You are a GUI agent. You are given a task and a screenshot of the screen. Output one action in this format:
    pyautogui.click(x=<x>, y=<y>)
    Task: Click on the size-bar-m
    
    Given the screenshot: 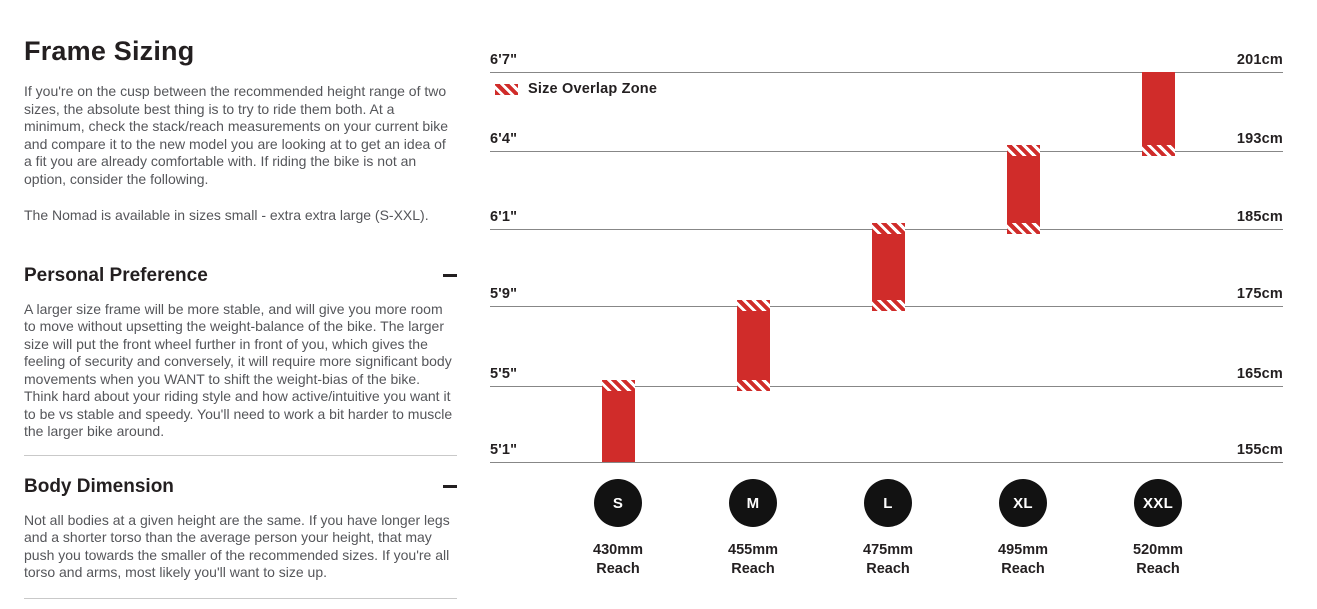 What is the action you would take?
    pyautogui.click(x=753, y=345)
    